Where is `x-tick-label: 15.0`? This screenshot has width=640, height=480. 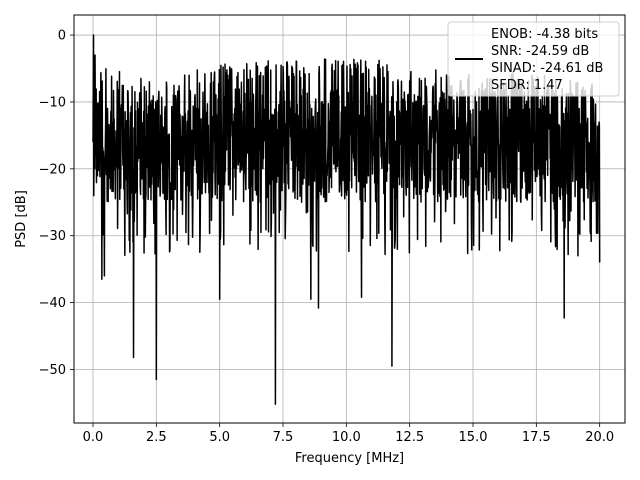
x-tick-label: 15.0 is located at coordinates (473, 437).